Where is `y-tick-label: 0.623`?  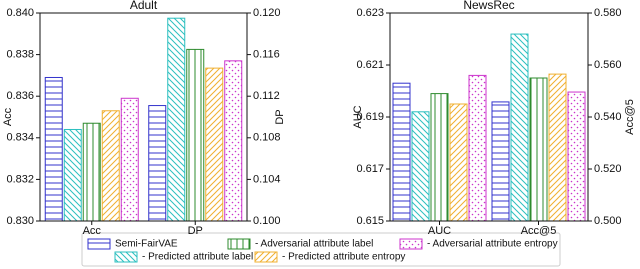
y-tick-label: 0.623 is located at coordinates (370, 13).